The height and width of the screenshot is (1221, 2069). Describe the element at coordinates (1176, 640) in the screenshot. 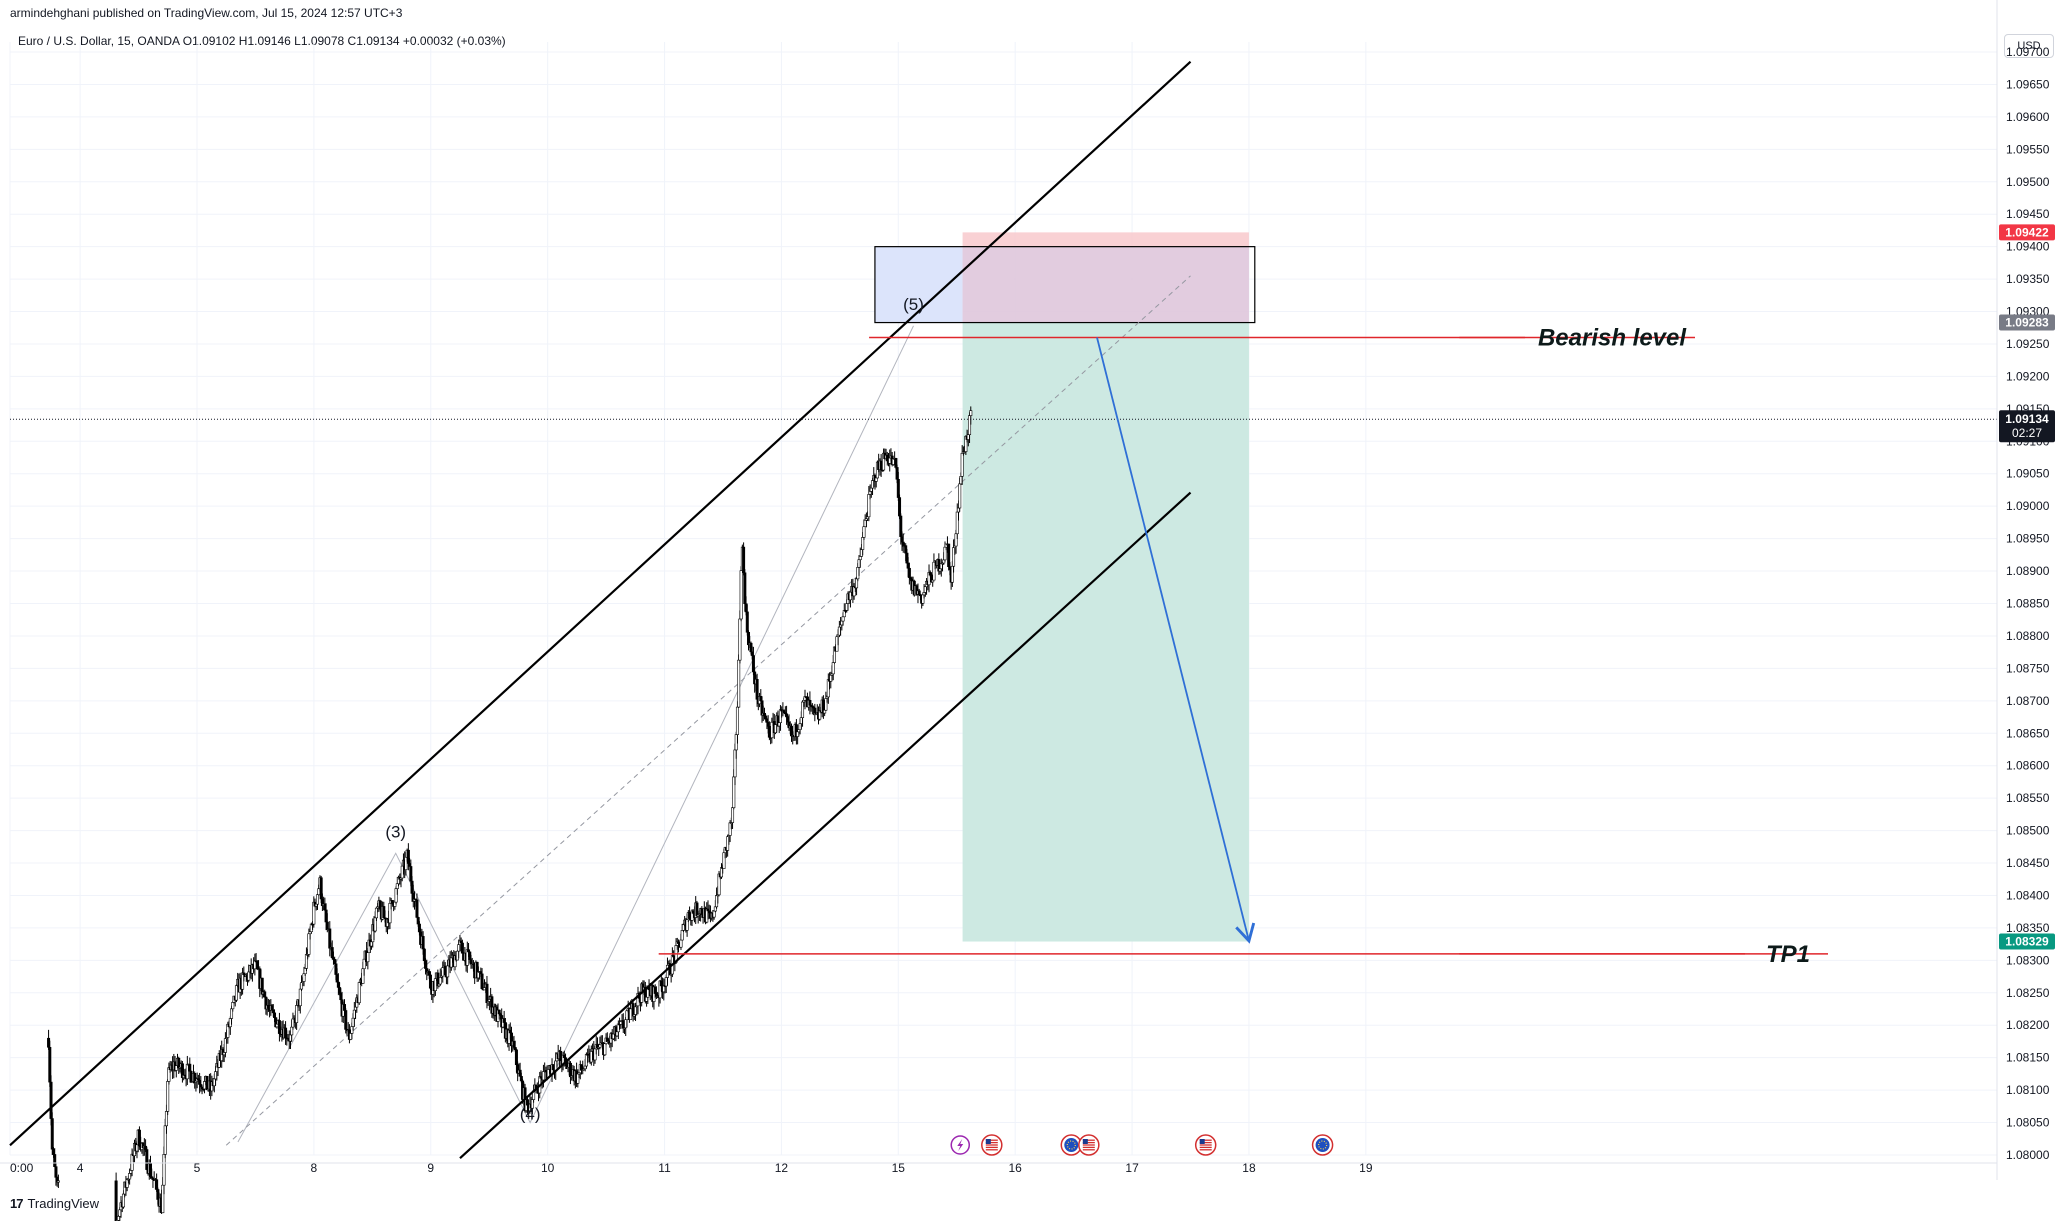

I see `projection-arrow` at that location.